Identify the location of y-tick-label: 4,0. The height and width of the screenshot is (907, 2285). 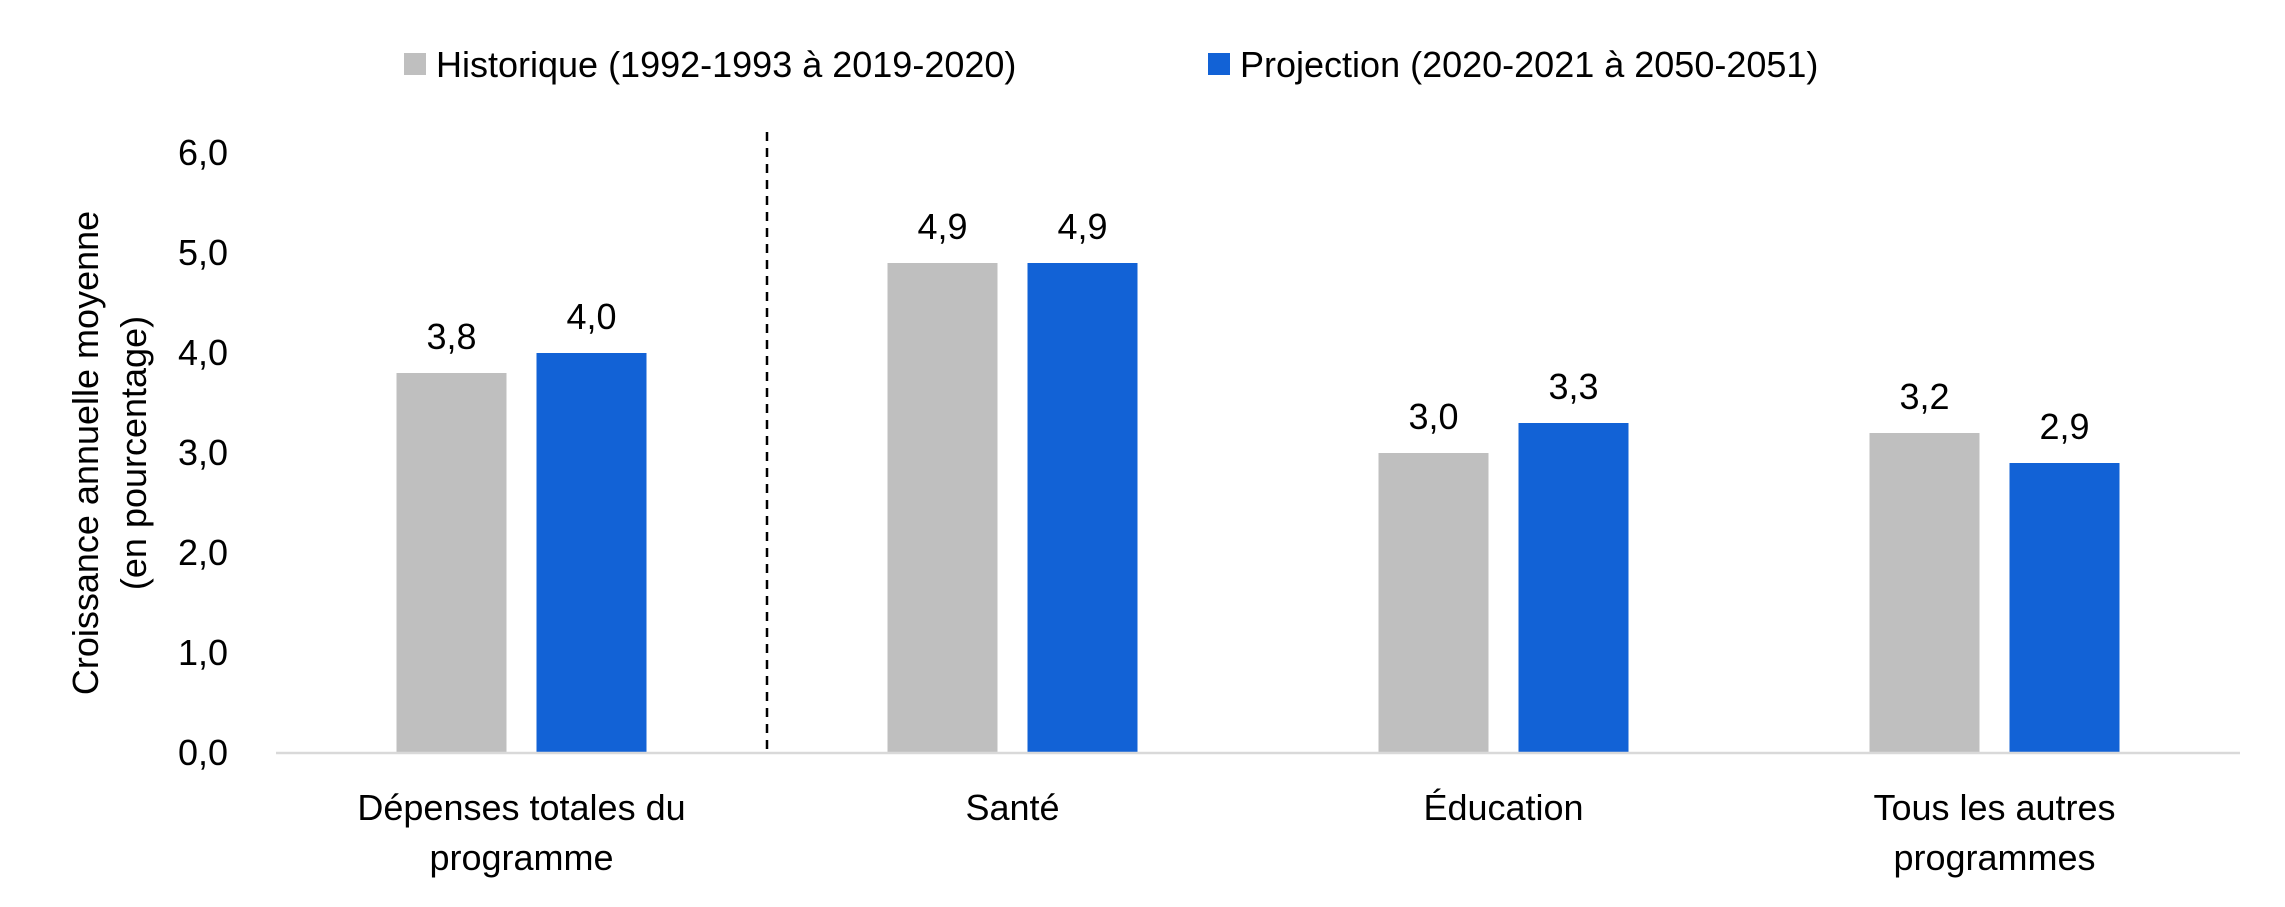
(203, 352).